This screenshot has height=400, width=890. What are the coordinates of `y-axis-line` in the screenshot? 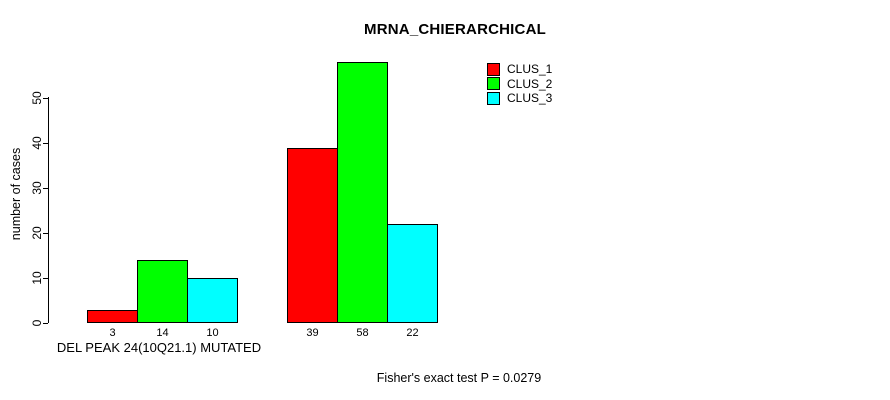 It's located at (48, 210).